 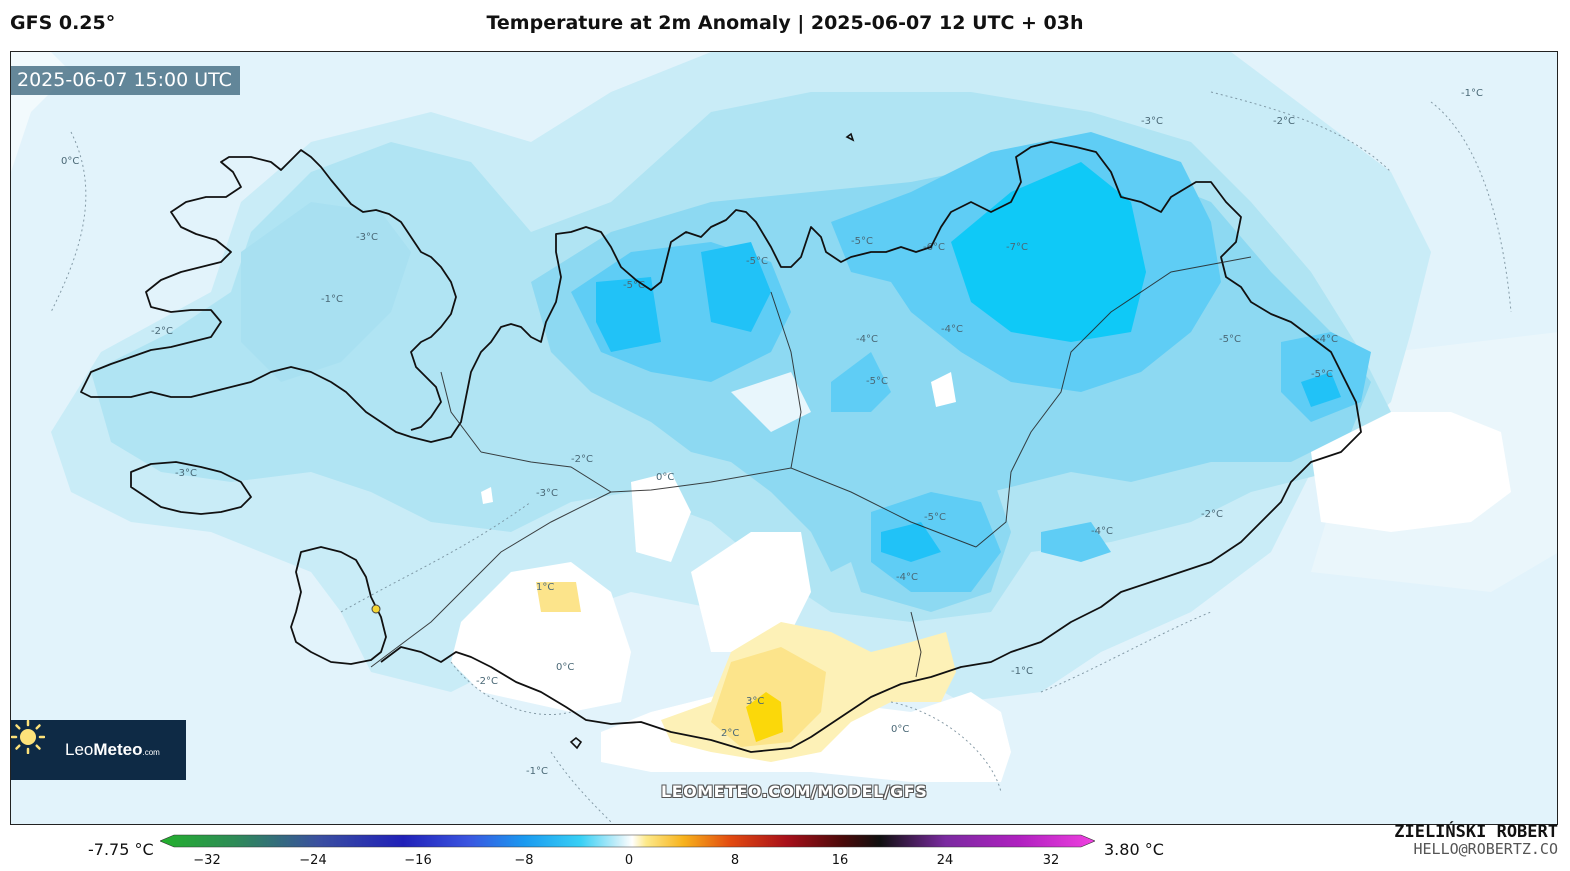 What do you see at coordinates (794, 791) in the screenshot?
I see `site-watermark: LEOMETEO.COM/MODEL/GFS` at bounding box center [794, 791].